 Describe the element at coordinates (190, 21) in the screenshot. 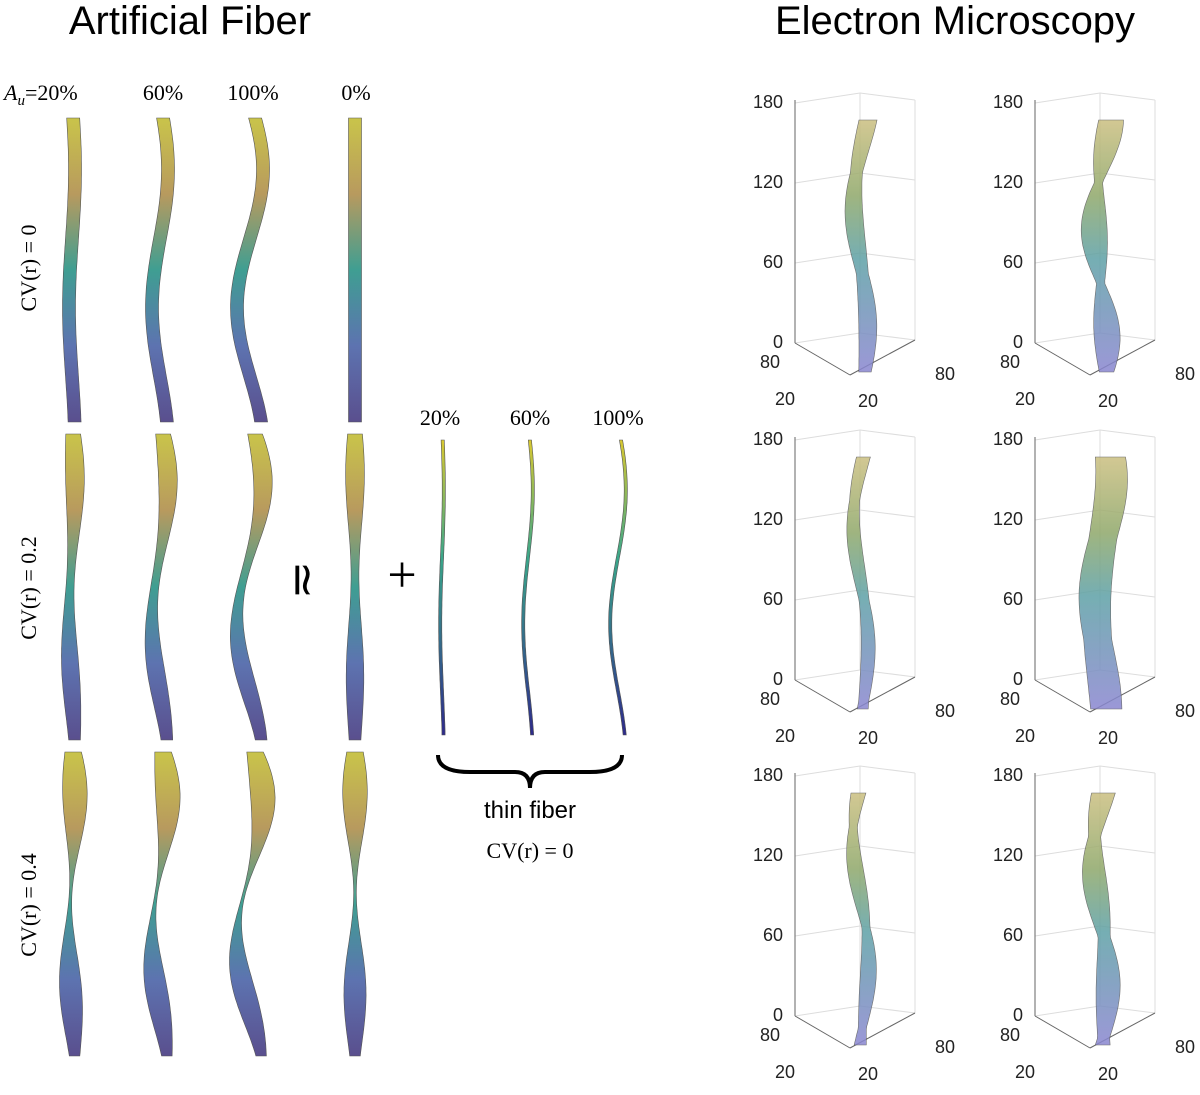

I see `left-title: Artificial Fiber` at that location.